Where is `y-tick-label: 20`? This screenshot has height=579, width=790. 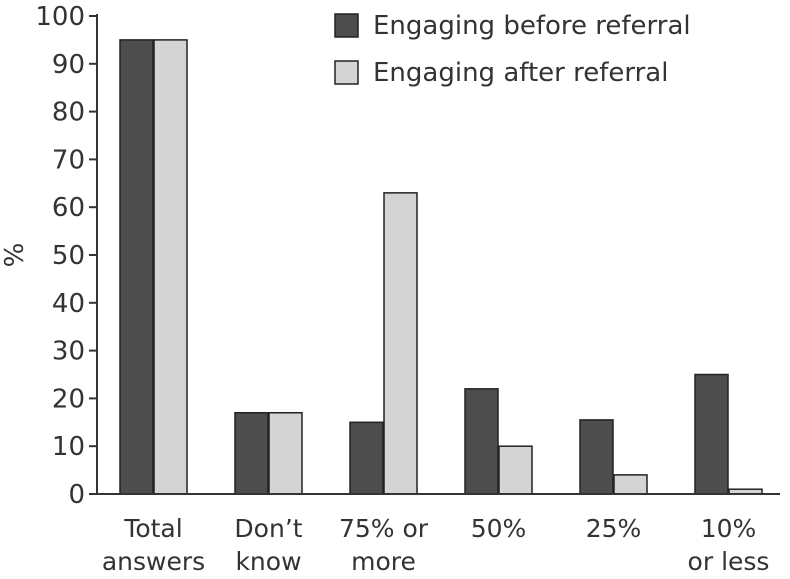 y-tick-label: 20 is located at coordinates (68, 399).